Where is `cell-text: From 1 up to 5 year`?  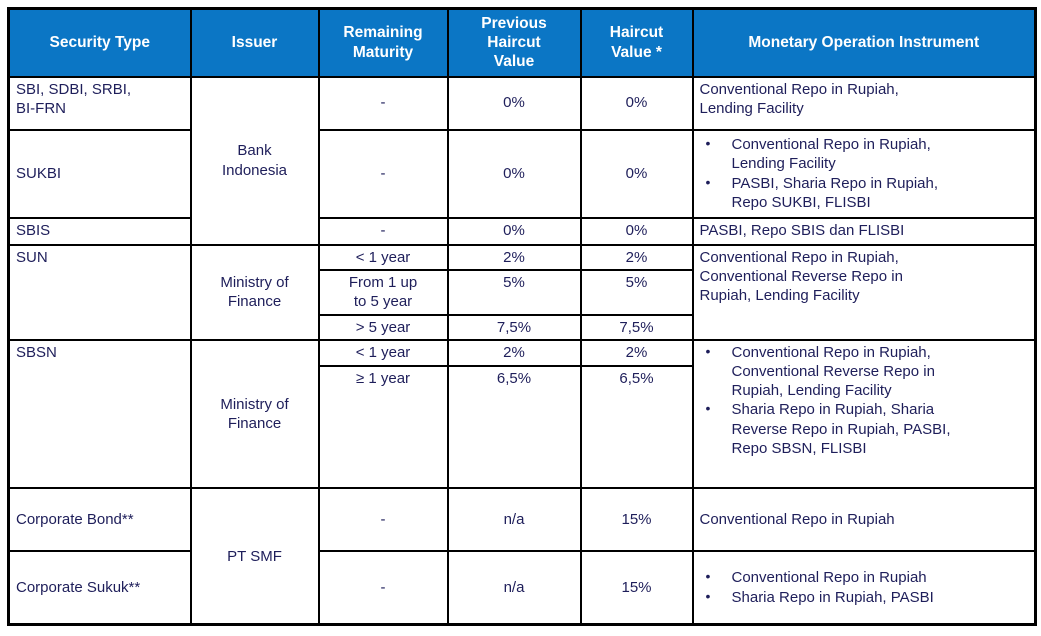 cell-text: From 1 up to 5 year is located at coordinates (383, 291).